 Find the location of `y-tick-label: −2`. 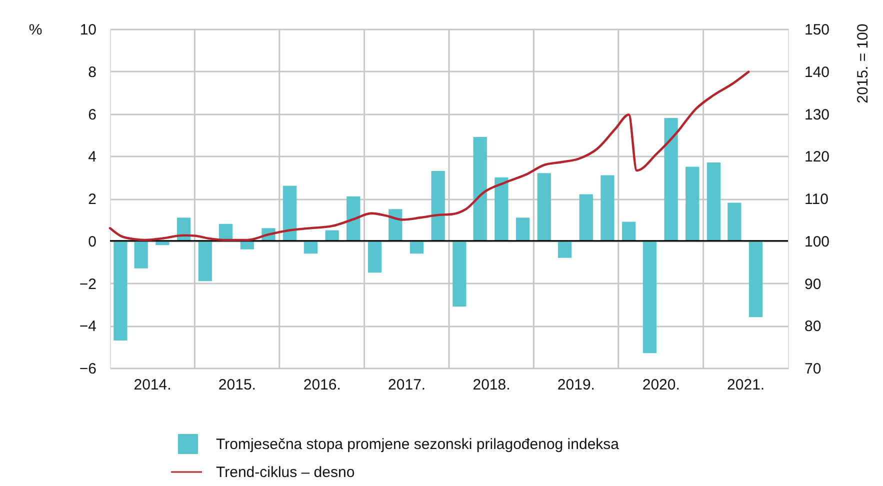

y-tick-label: −2 is located at coordinates (87, 284).